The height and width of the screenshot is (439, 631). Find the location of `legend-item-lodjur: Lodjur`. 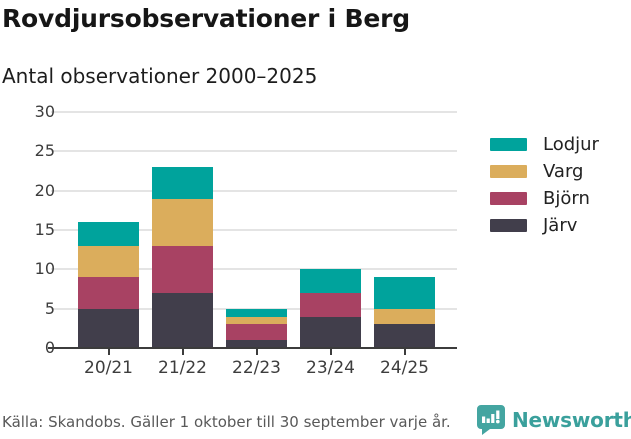

legend-item-lodjur: Lodjur is located at coordinates (544, 144).